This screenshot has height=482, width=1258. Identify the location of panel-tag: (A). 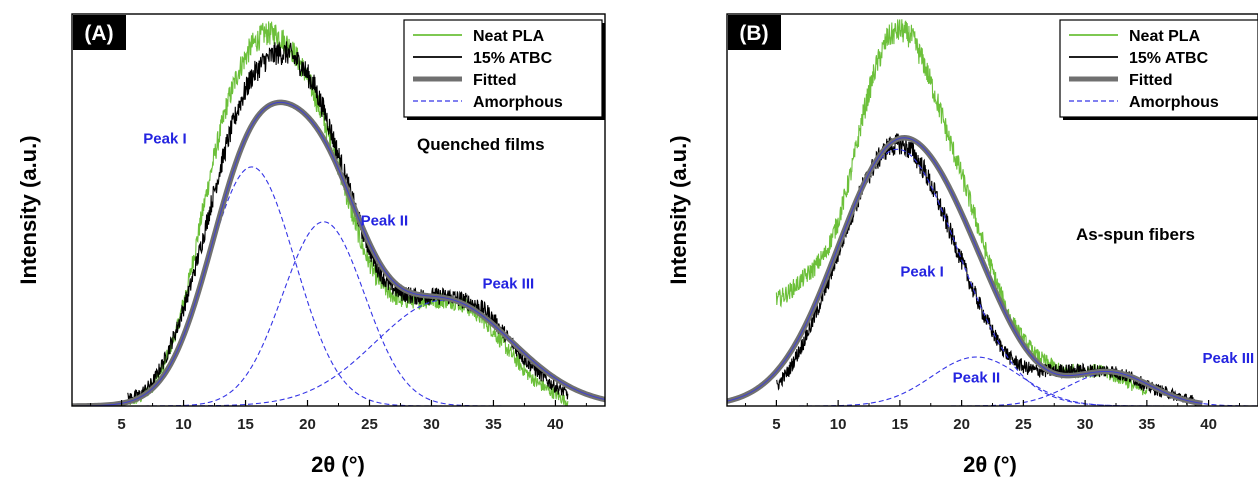
(98, 33).